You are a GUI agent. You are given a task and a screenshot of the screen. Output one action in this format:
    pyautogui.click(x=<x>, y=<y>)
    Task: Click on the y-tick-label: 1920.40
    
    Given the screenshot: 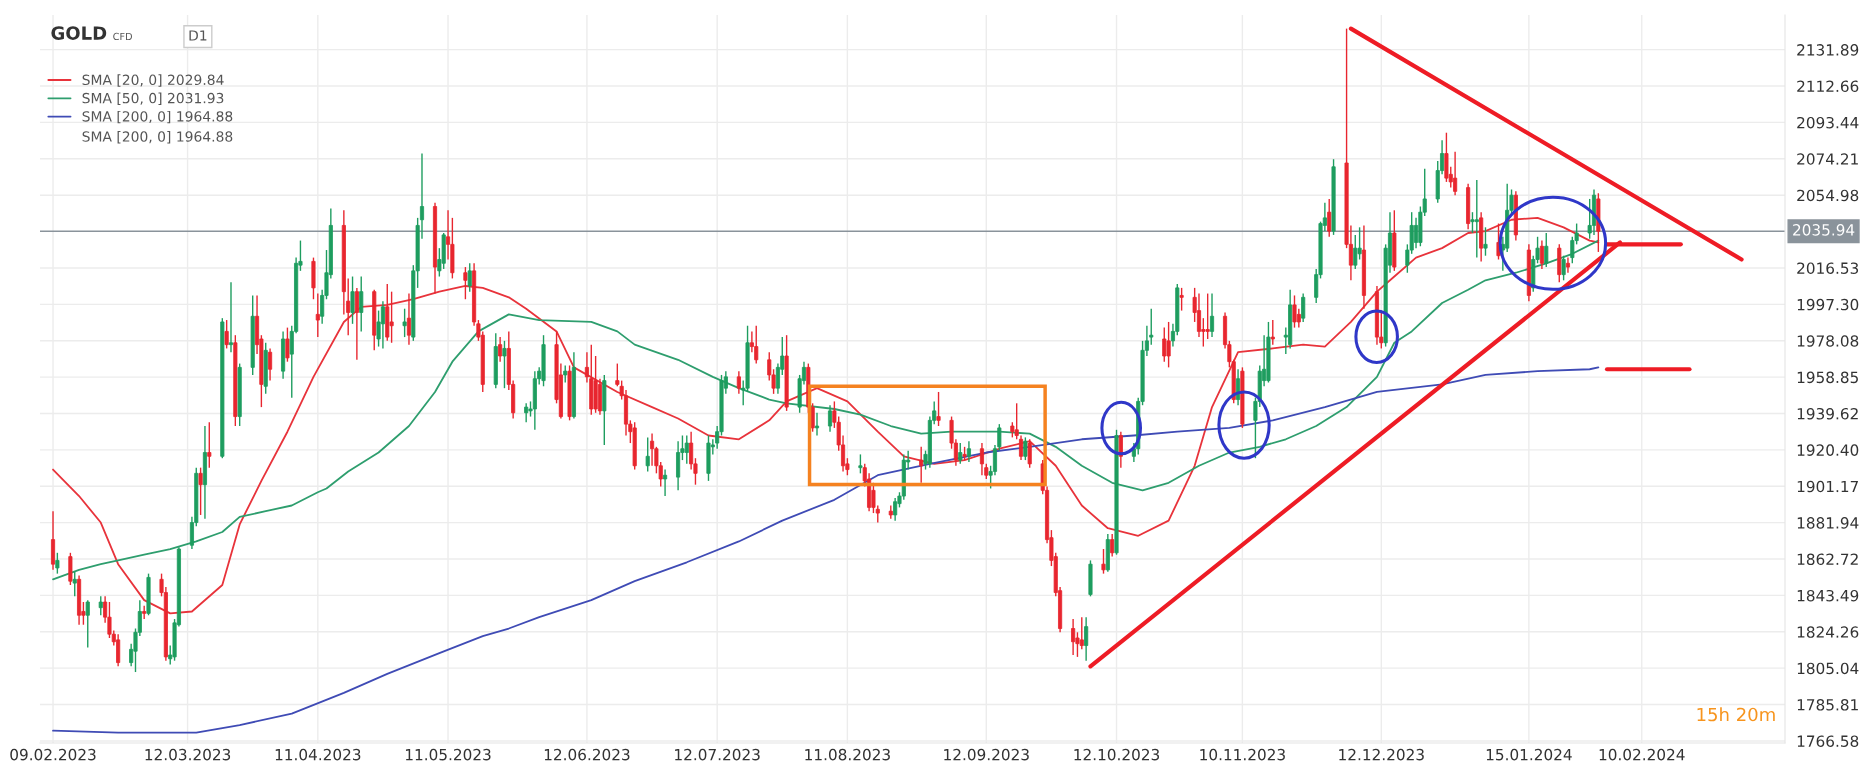 What is the action you would take?
    pyautogui.click(x=1828, y=450)
    